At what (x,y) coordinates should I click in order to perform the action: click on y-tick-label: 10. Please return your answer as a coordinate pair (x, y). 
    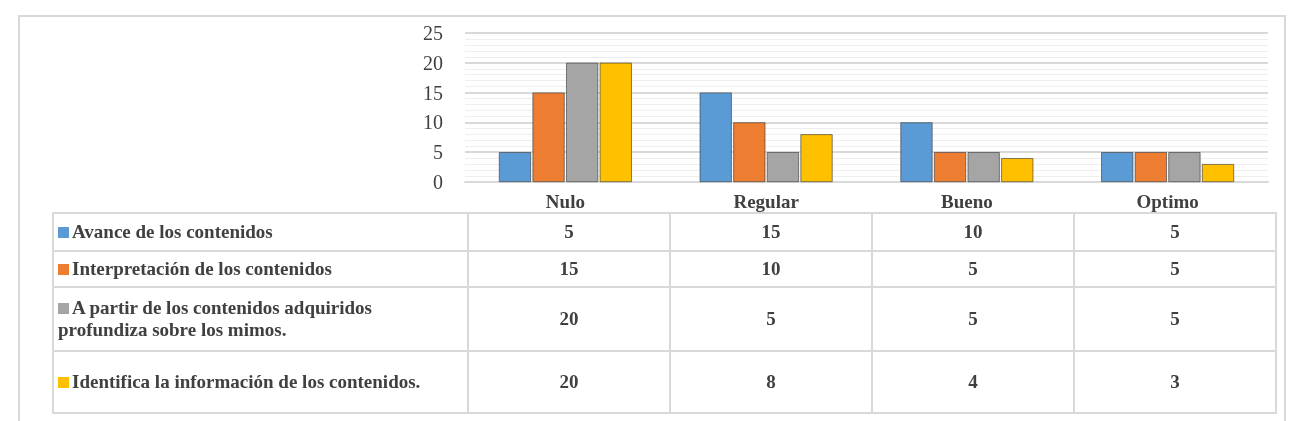
    Looking at the image, I should click on (433, 122).